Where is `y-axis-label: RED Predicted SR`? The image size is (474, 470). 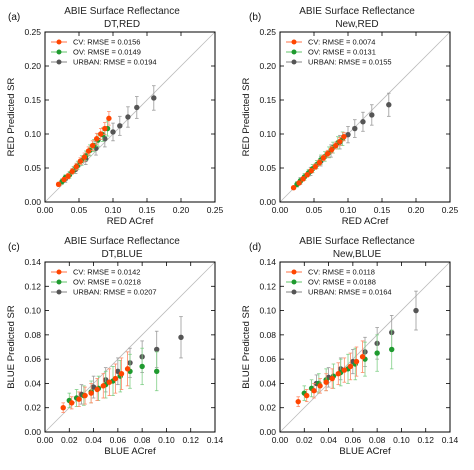
y-axis-label: RED Predicted SR is located at coordinates (11, 117).